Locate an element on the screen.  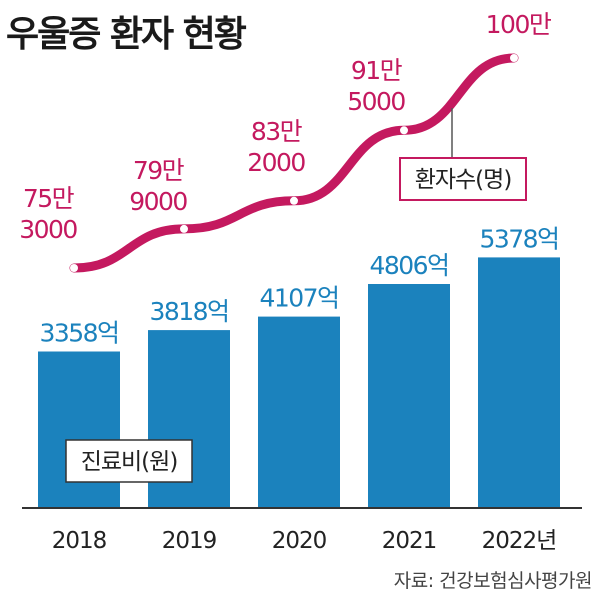
patient-value-label-3: 91만 5000 is located at coordinates (376, 86).